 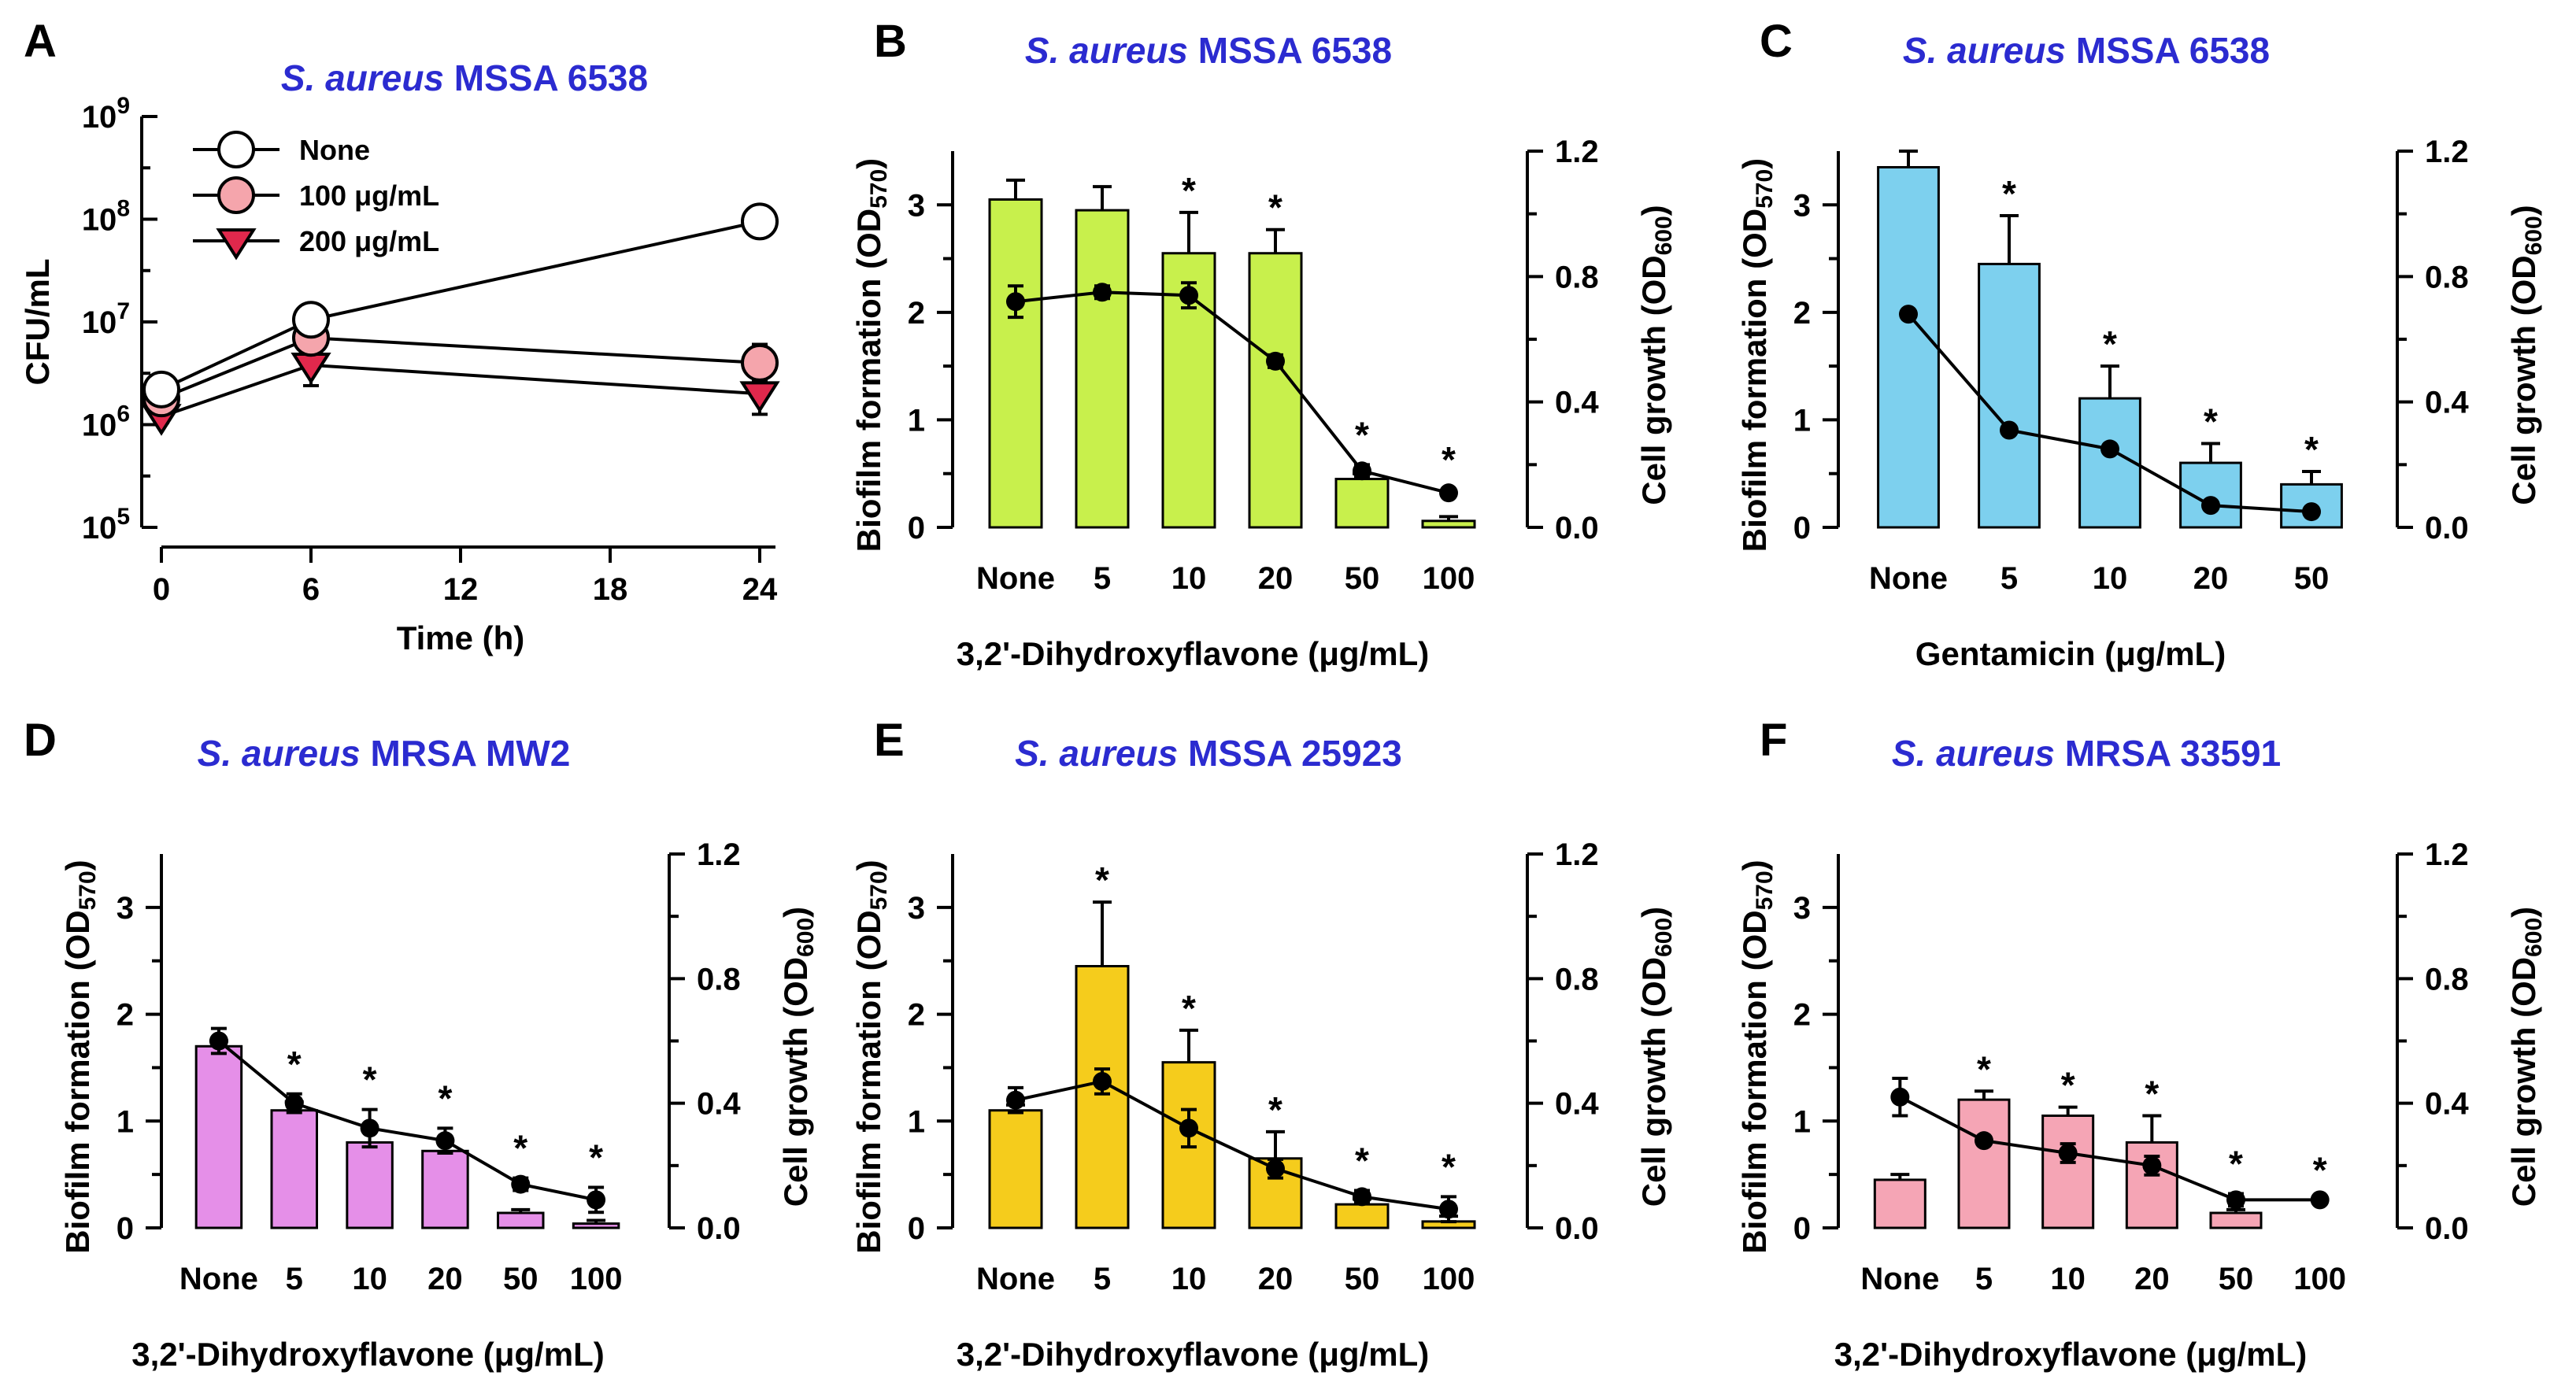 What do you see at coordinates (760, 589) in the screenshot?
I see `x-tick-label: 24` at bounding box center [760, 589].